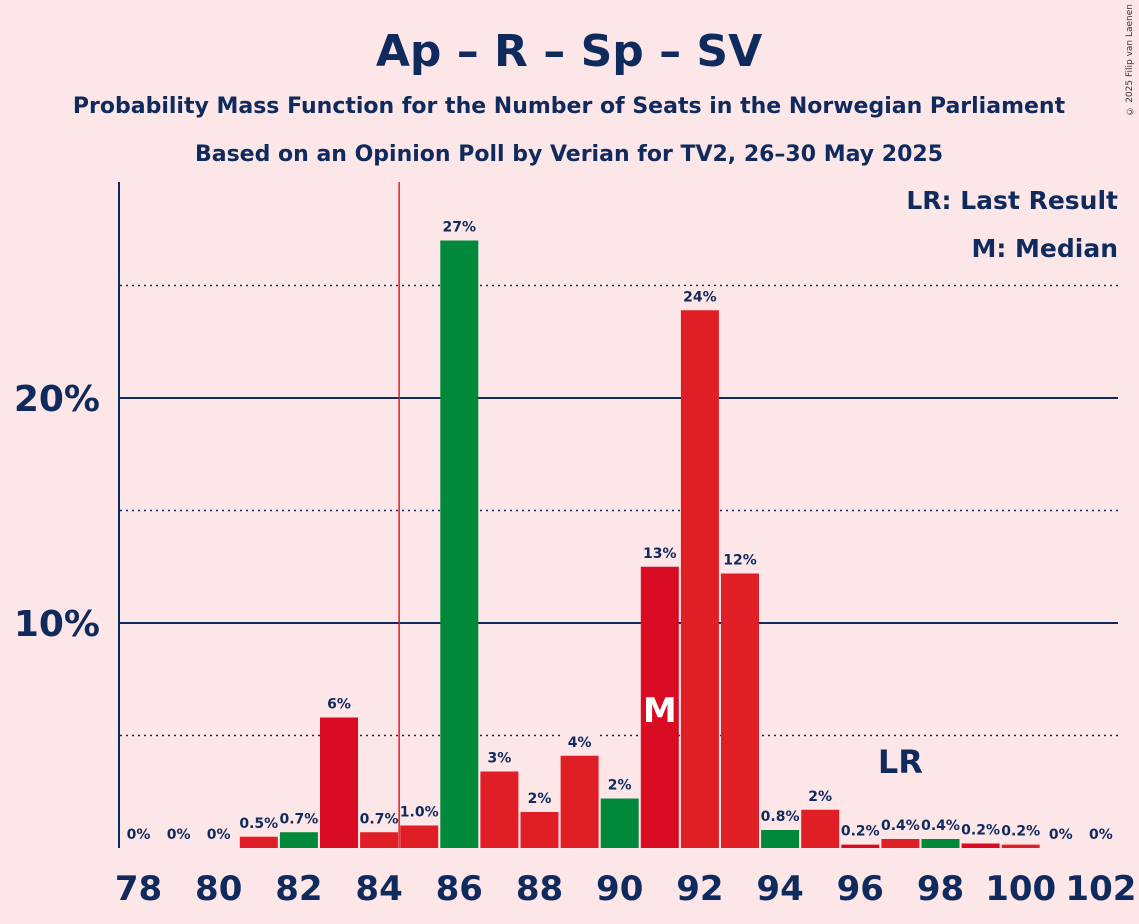  Describe the element at coordinates (298, 889) in the screenshot. I see `x-tick-label: 82` at that location.